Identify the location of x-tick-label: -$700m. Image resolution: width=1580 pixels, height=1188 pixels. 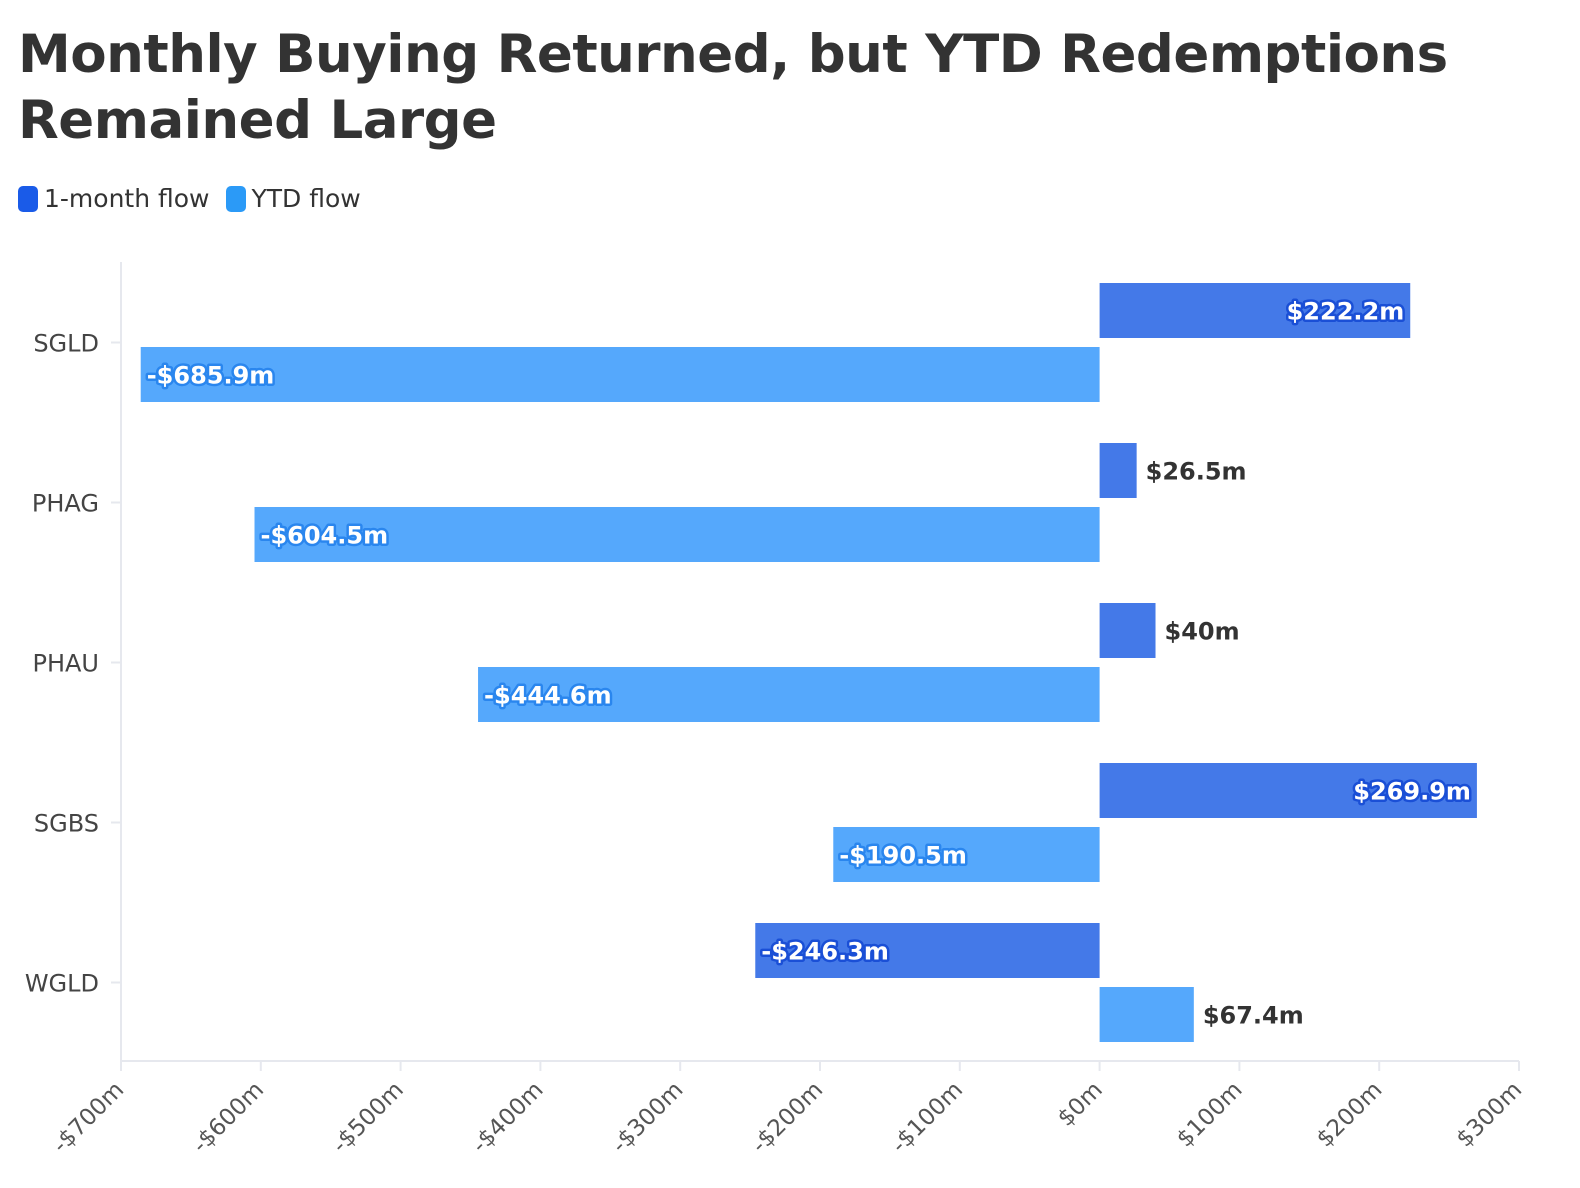
(88, 1117).